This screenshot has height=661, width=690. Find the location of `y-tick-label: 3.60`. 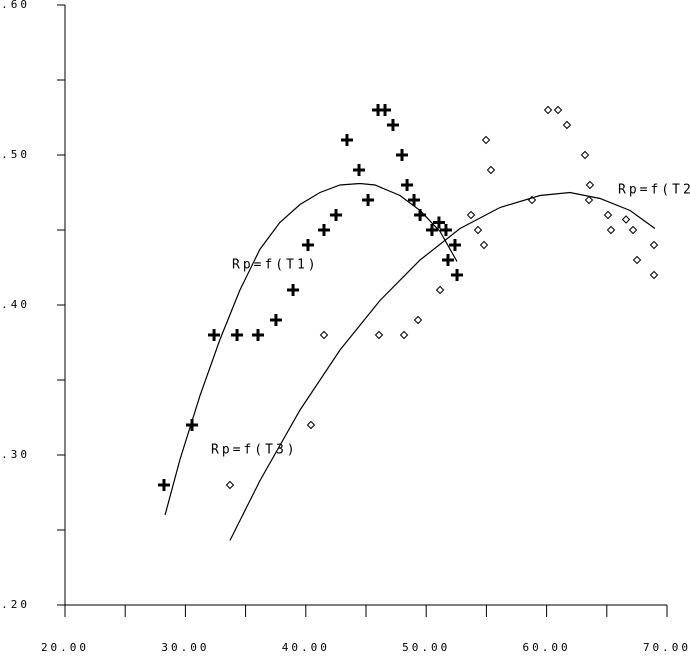

y-tick-label: 3.60 is located at coordinates (15, 5).